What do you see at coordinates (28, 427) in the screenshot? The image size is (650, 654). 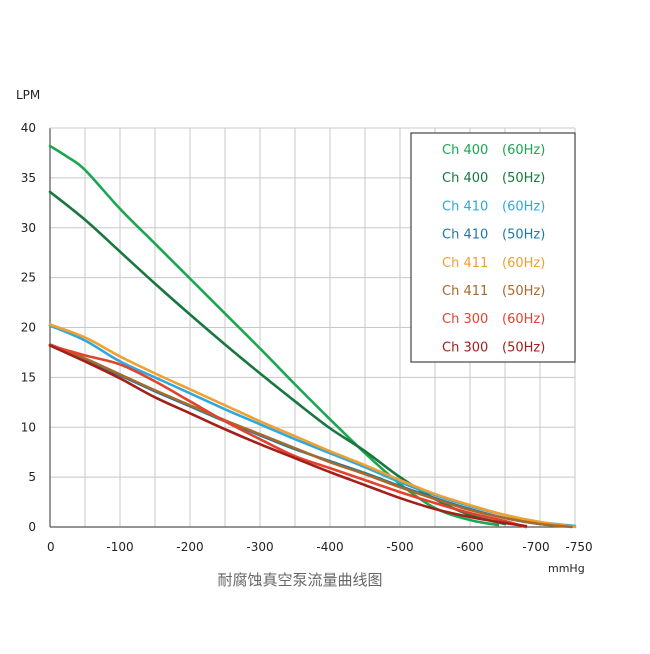 I see `y-tick-label: 10` at bounding box center [28, 427].